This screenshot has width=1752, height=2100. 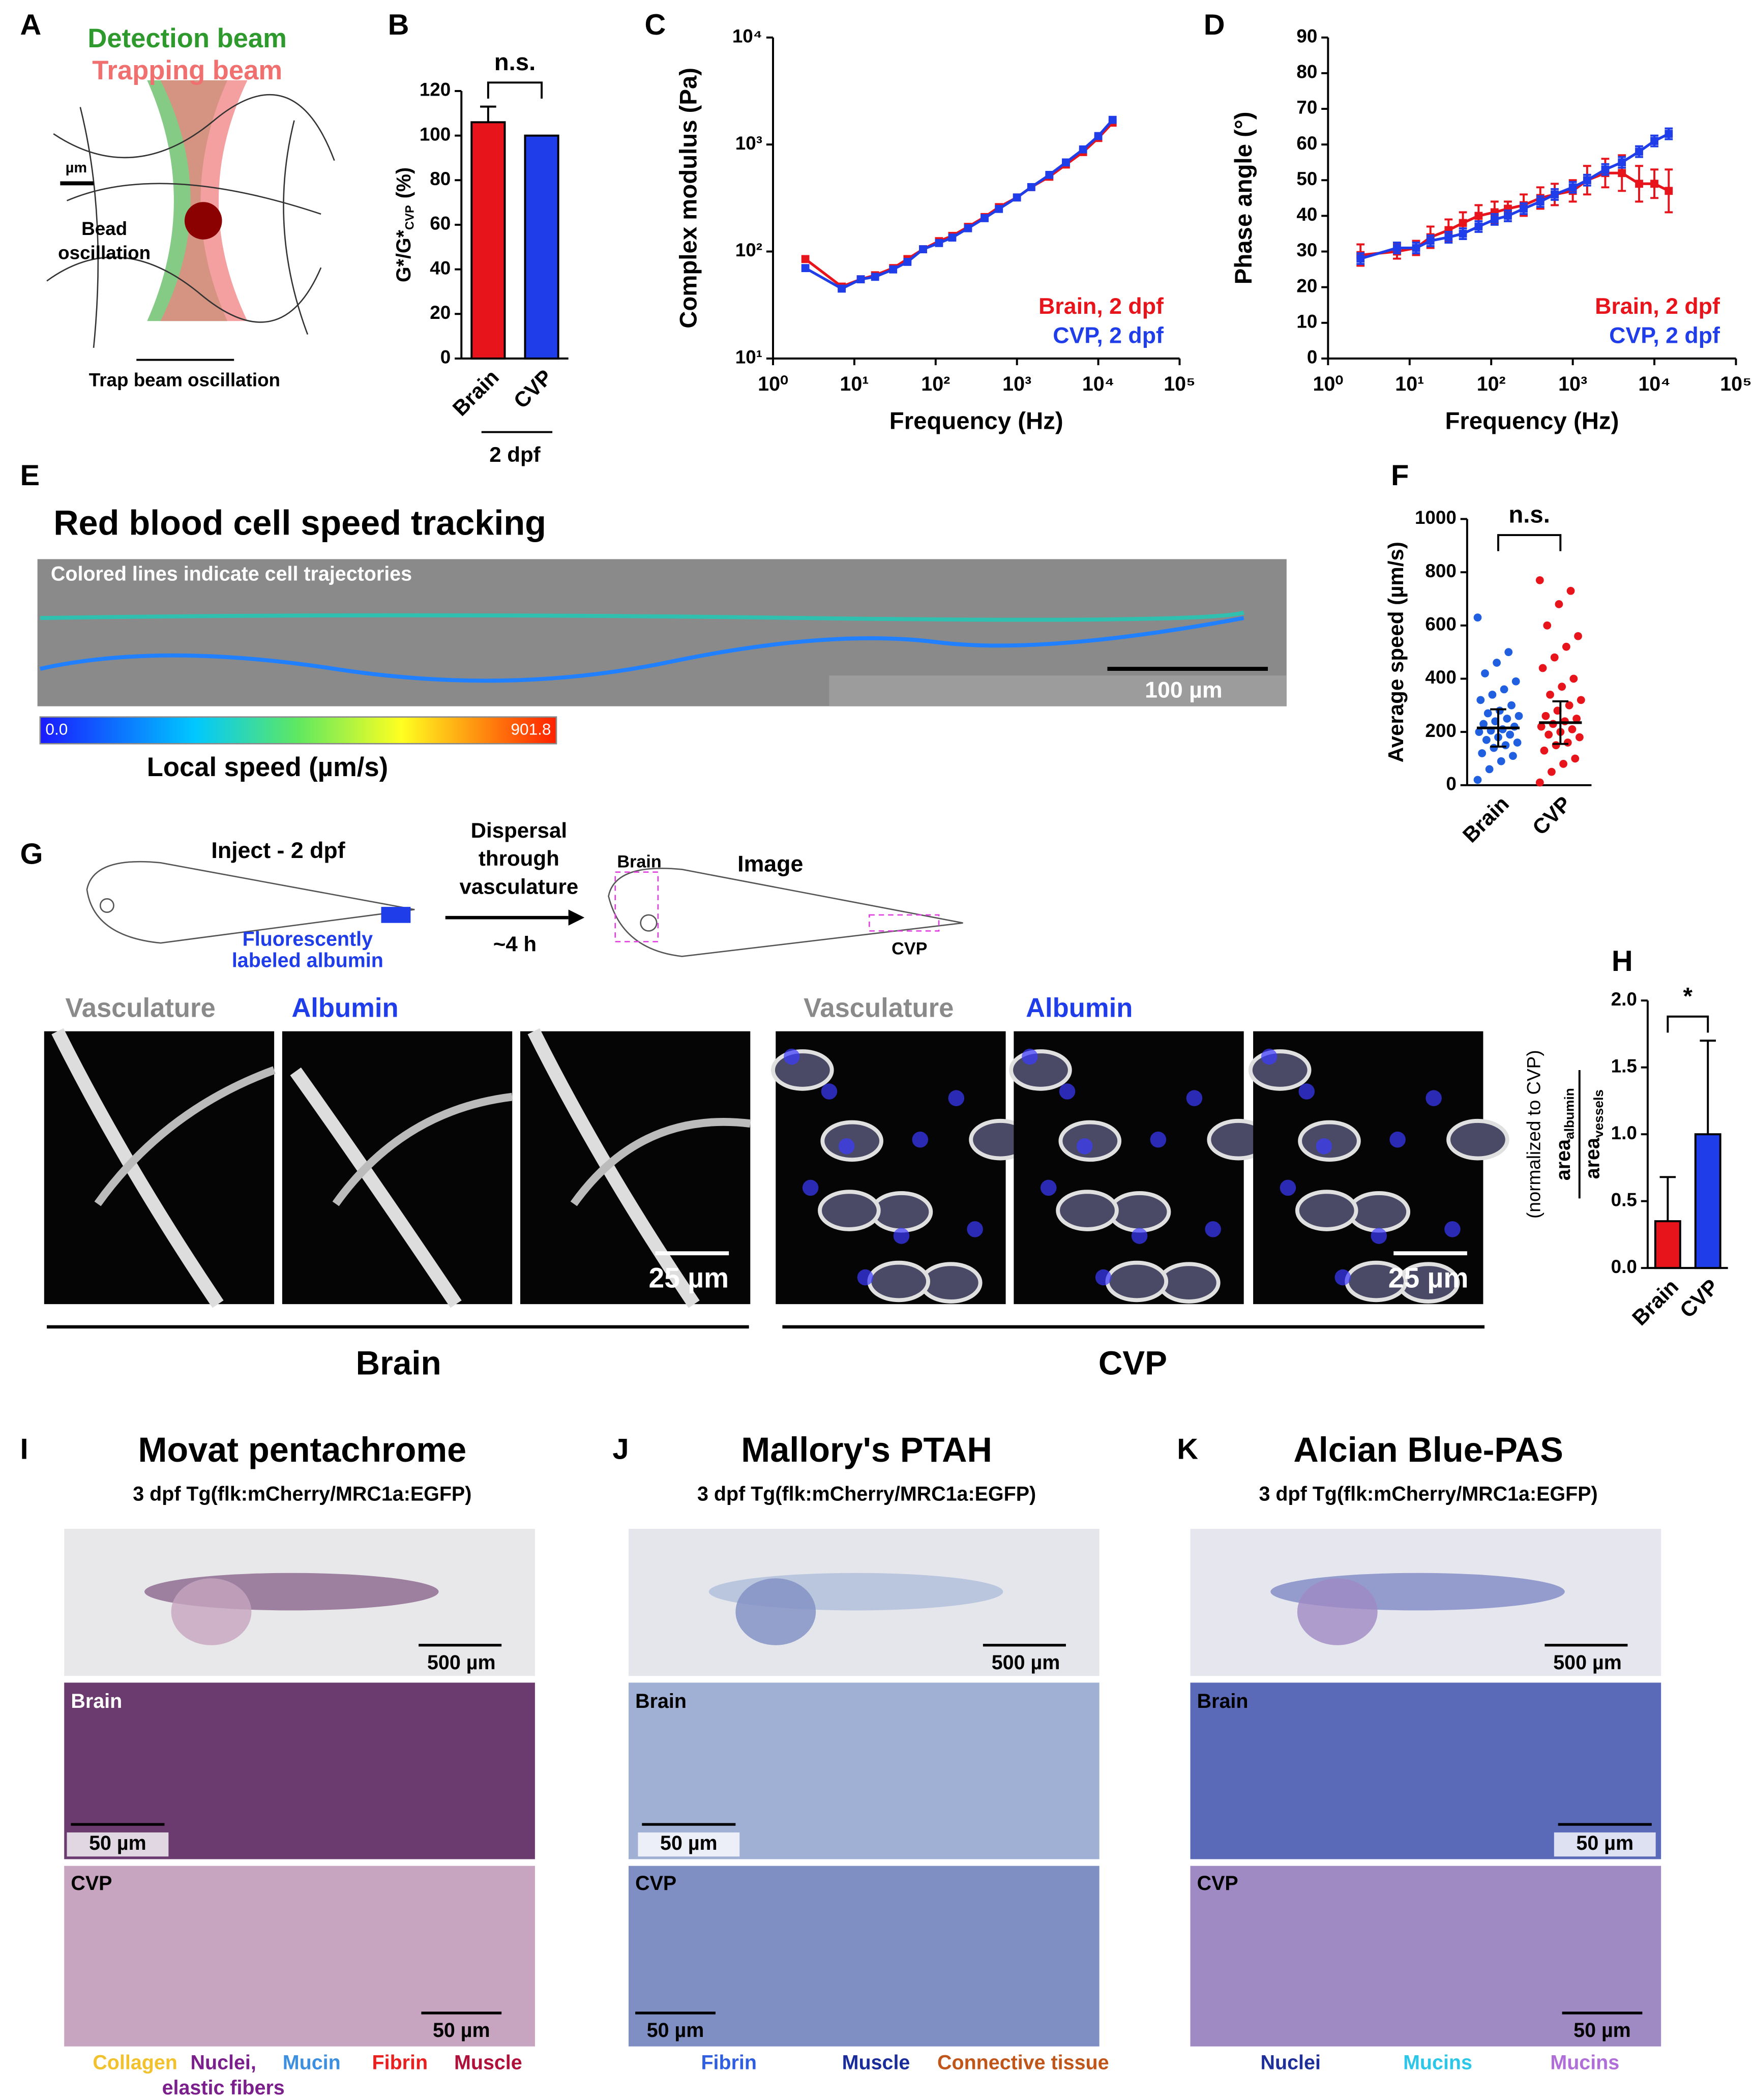 I want to click on channel-label: Vasculature, so click(x=879, y=1008).